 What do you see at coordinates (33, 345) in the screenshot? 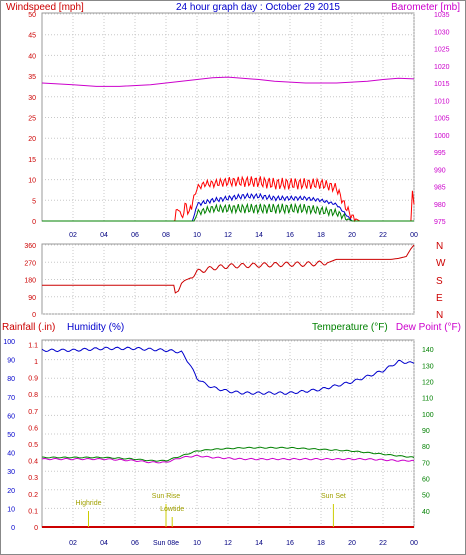
I see `rain-tick-label: 1.1` at bounding box center [33, 345].